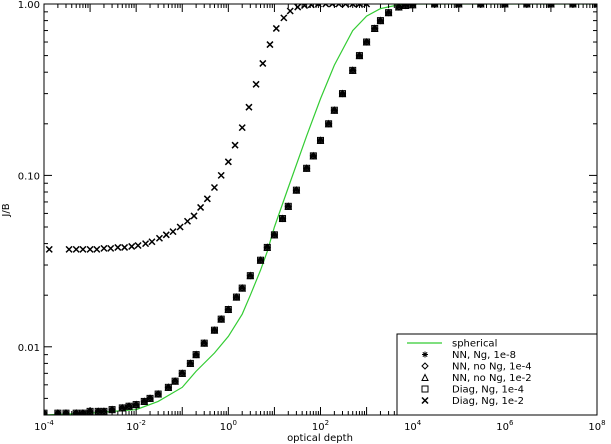 The height and width of the screenshot is (444, 611). I want to click on x-tick-label: 10⁴, so click(413, 426).